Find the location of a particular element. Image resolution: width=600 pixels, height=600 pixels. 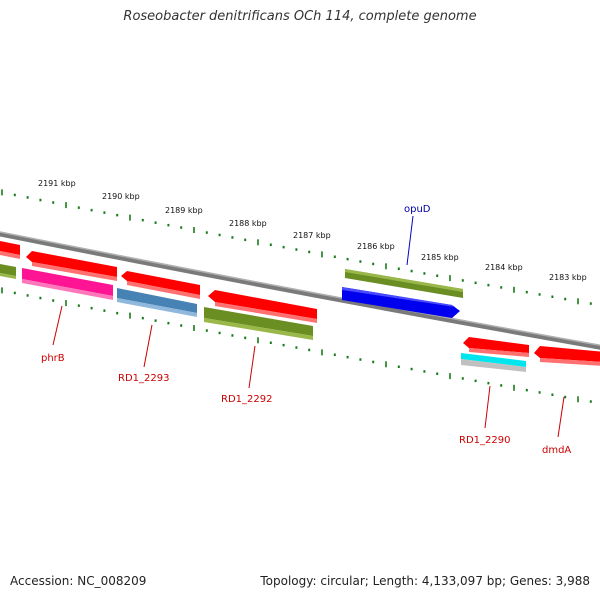

forward-strand-genes is located at coordinates (402, 293).